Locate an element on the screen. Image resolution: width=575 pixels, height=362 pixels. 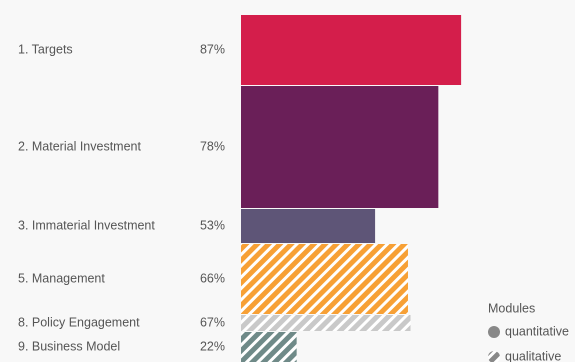
legend-label: quantitative is located at coordinates (537, 331).